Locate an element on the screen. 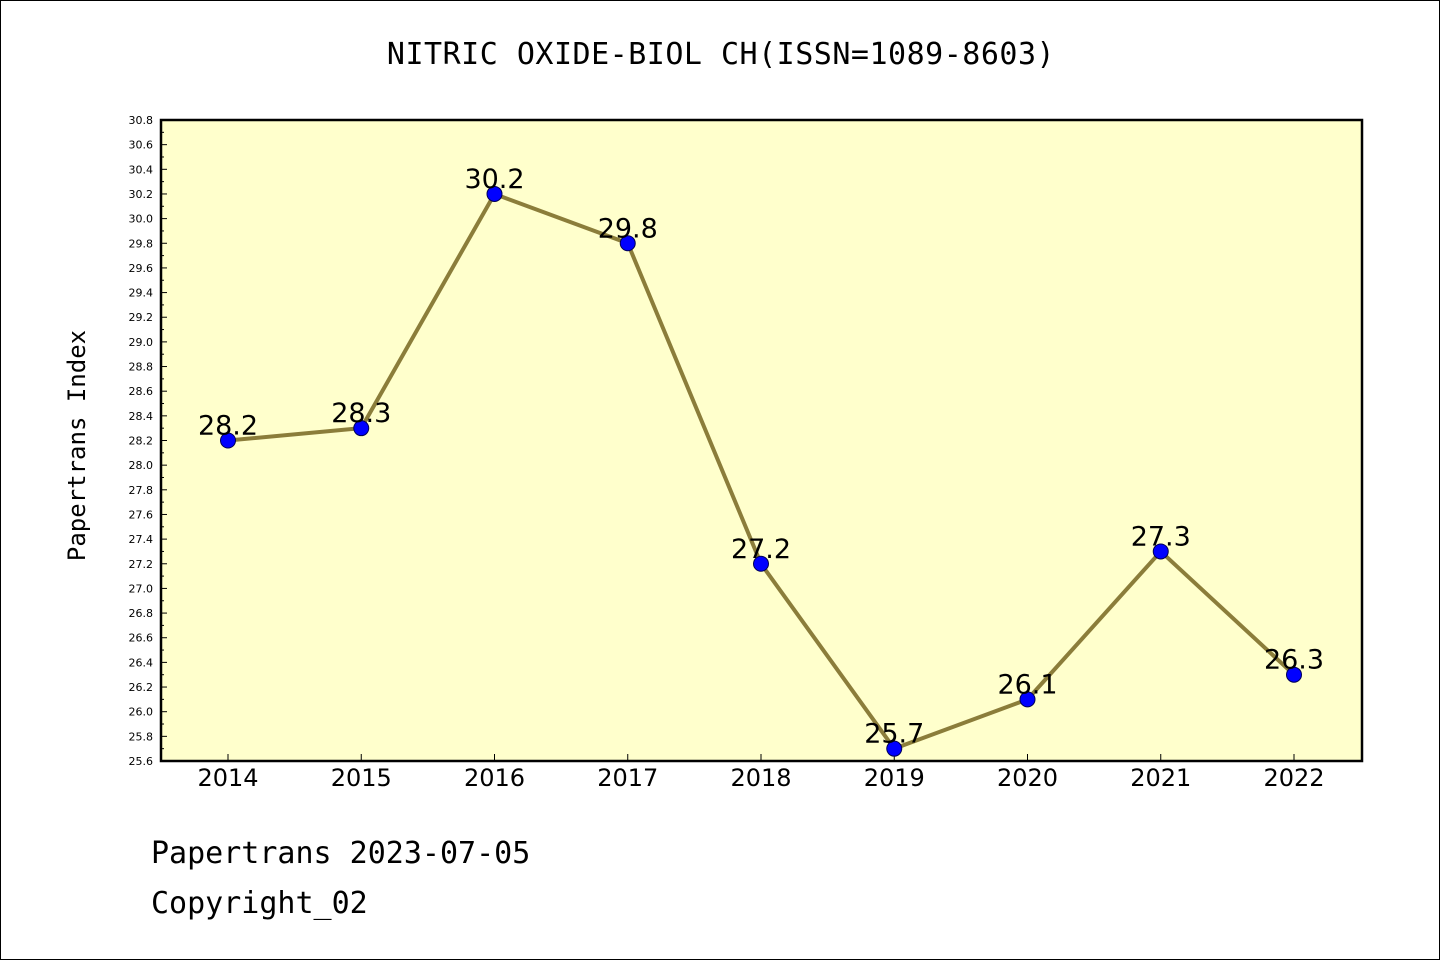 Image resolution: width=1440 pixels, height=960 pixels. y-tick-label: 28.2 is located at coordinates (141, 441).